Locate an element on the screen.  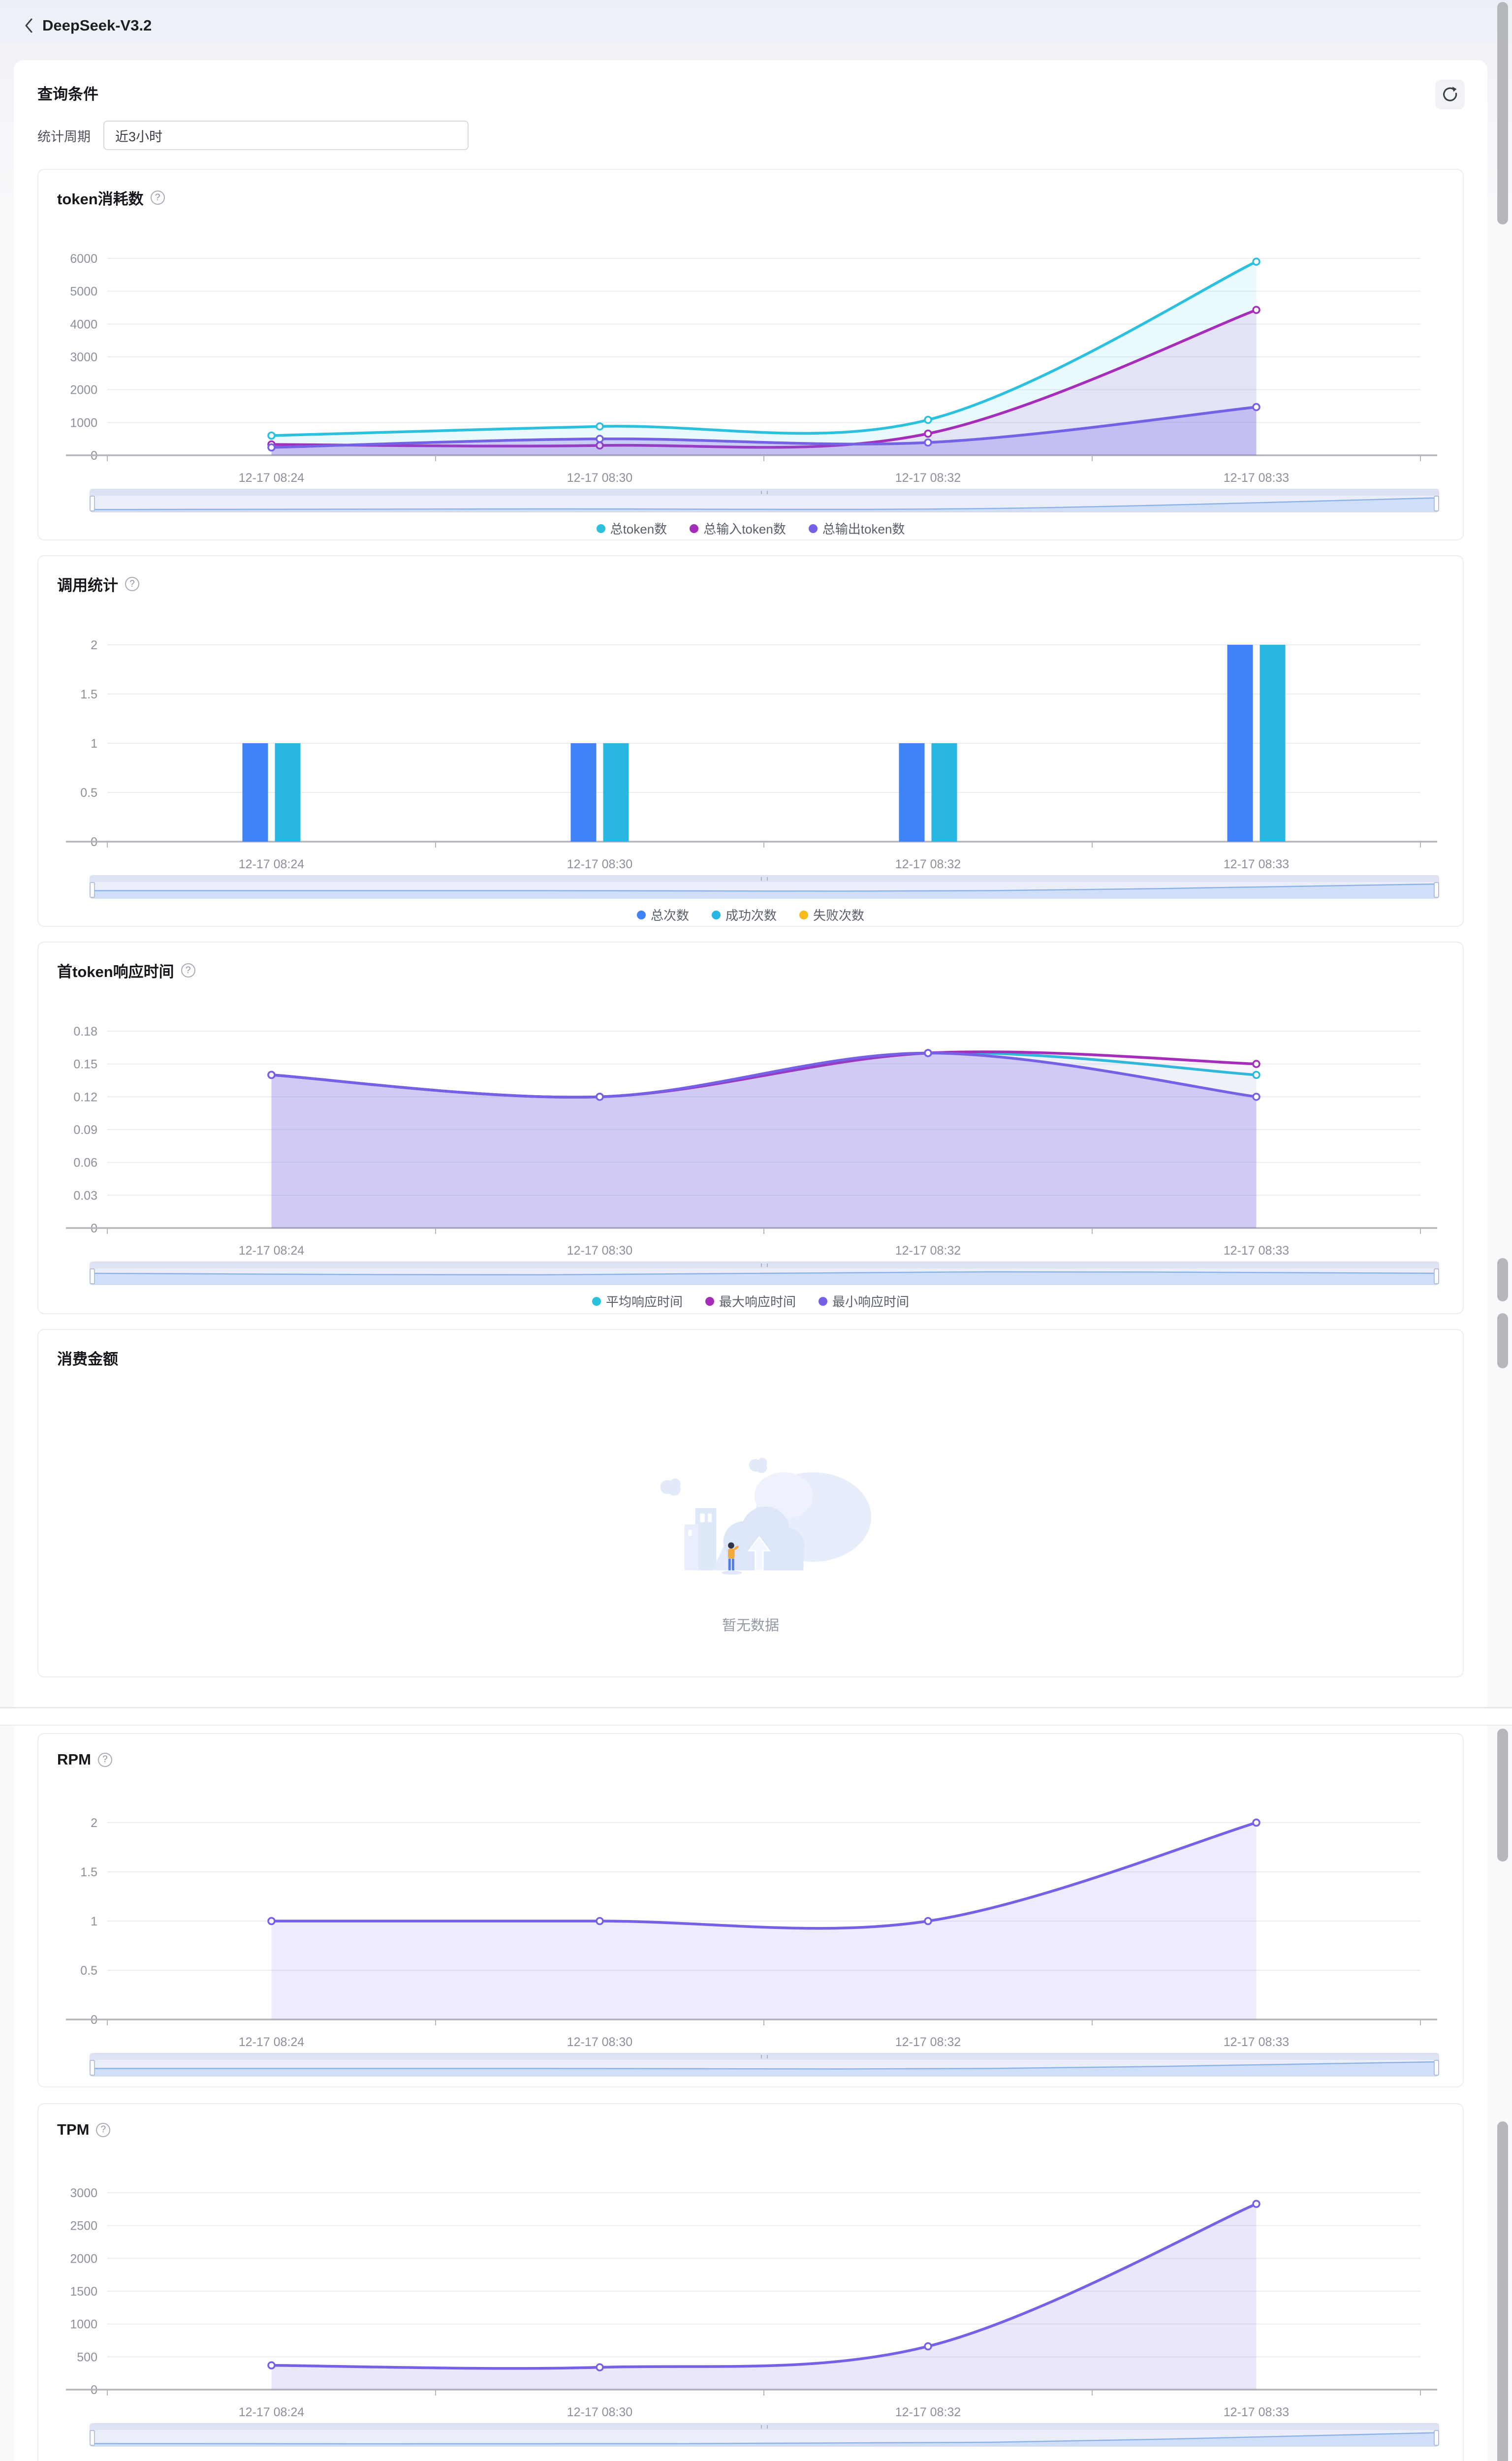
legend-item-总输入token数: 总输入token数 is located at coordinates (738, 528).